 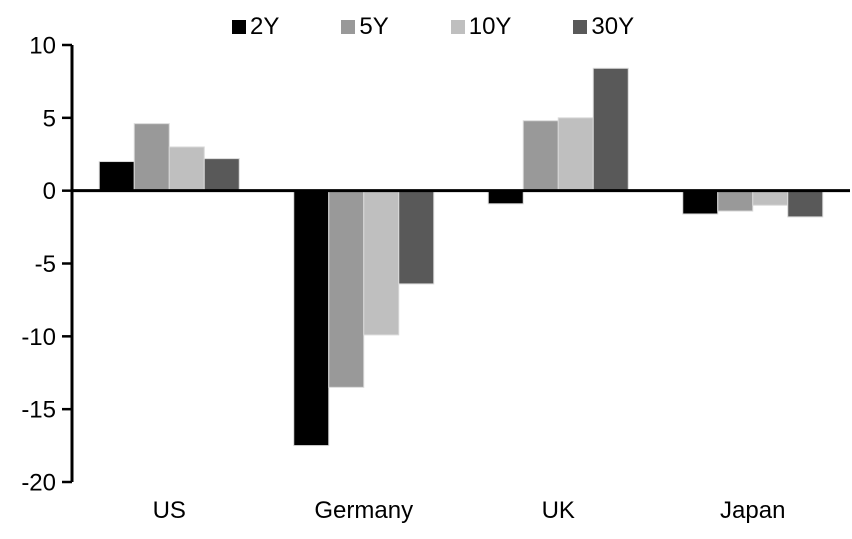 I want to click on bar-2y-japan, so click(x=700, y=202).